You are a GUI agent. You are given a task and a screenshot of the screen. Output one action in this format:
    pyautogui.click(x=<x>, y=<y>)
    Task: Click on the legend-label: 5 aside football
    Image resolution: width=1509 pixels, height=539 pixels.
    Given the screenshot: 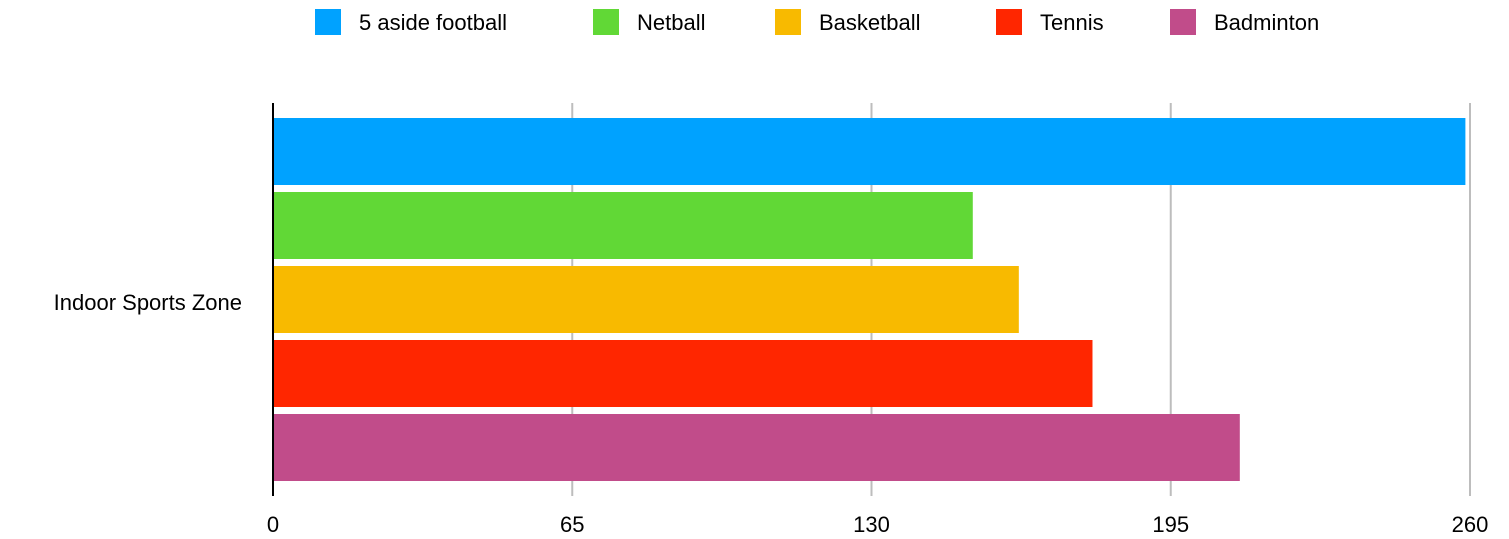 What is the action you would take?
    pyautogui.click(x=433, y=22)
    